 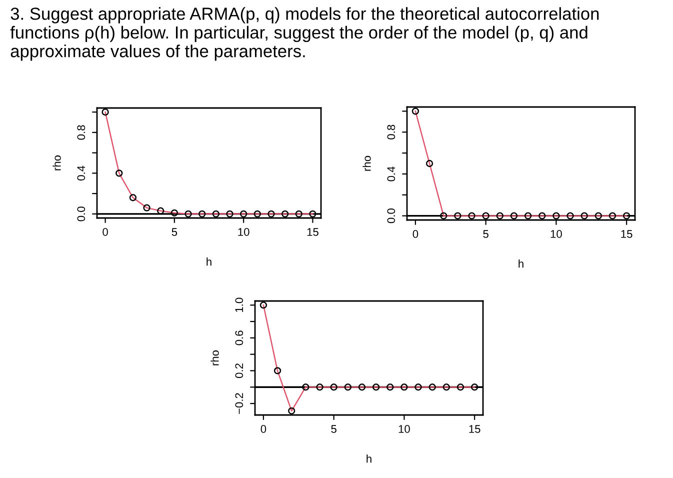 I want to click on chart-title: 3. Suggest appropriate ARMA(p, q) models for the theoretical autocorrelation functions ρ(h) below. In particular, suggest the order of the model (p, q) and approximate values of the parameters., so click(x=304, y=34).